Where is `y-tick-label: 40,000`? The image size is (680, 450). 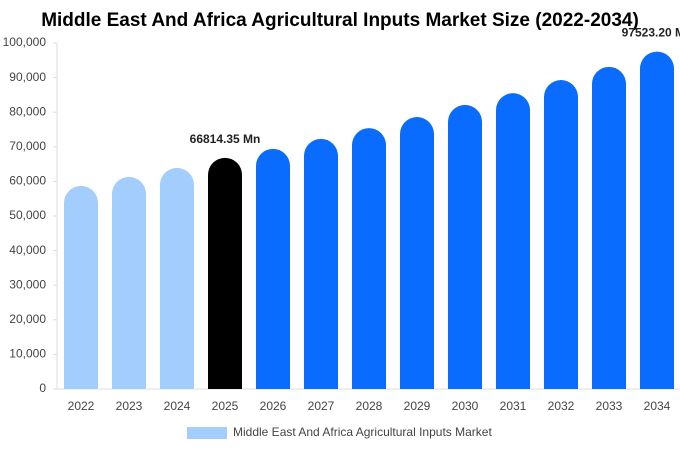 y-tick-label: 40,000 is located at coordinates (27, 250).